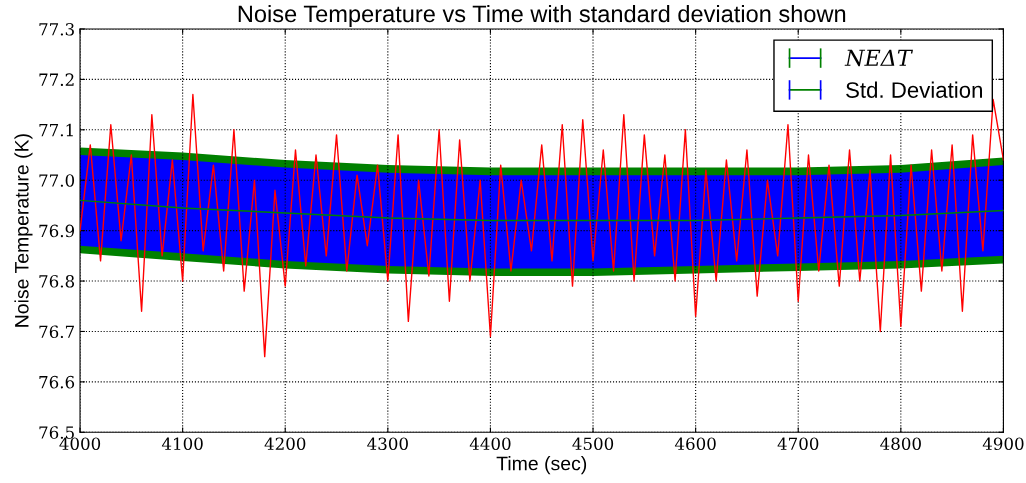 Image resolution: width=1026 pixels, height=483 pixels. Describe the element at coordinates (878, 58) in the screenshot. I see `legend-label: NEΔT` at that location.